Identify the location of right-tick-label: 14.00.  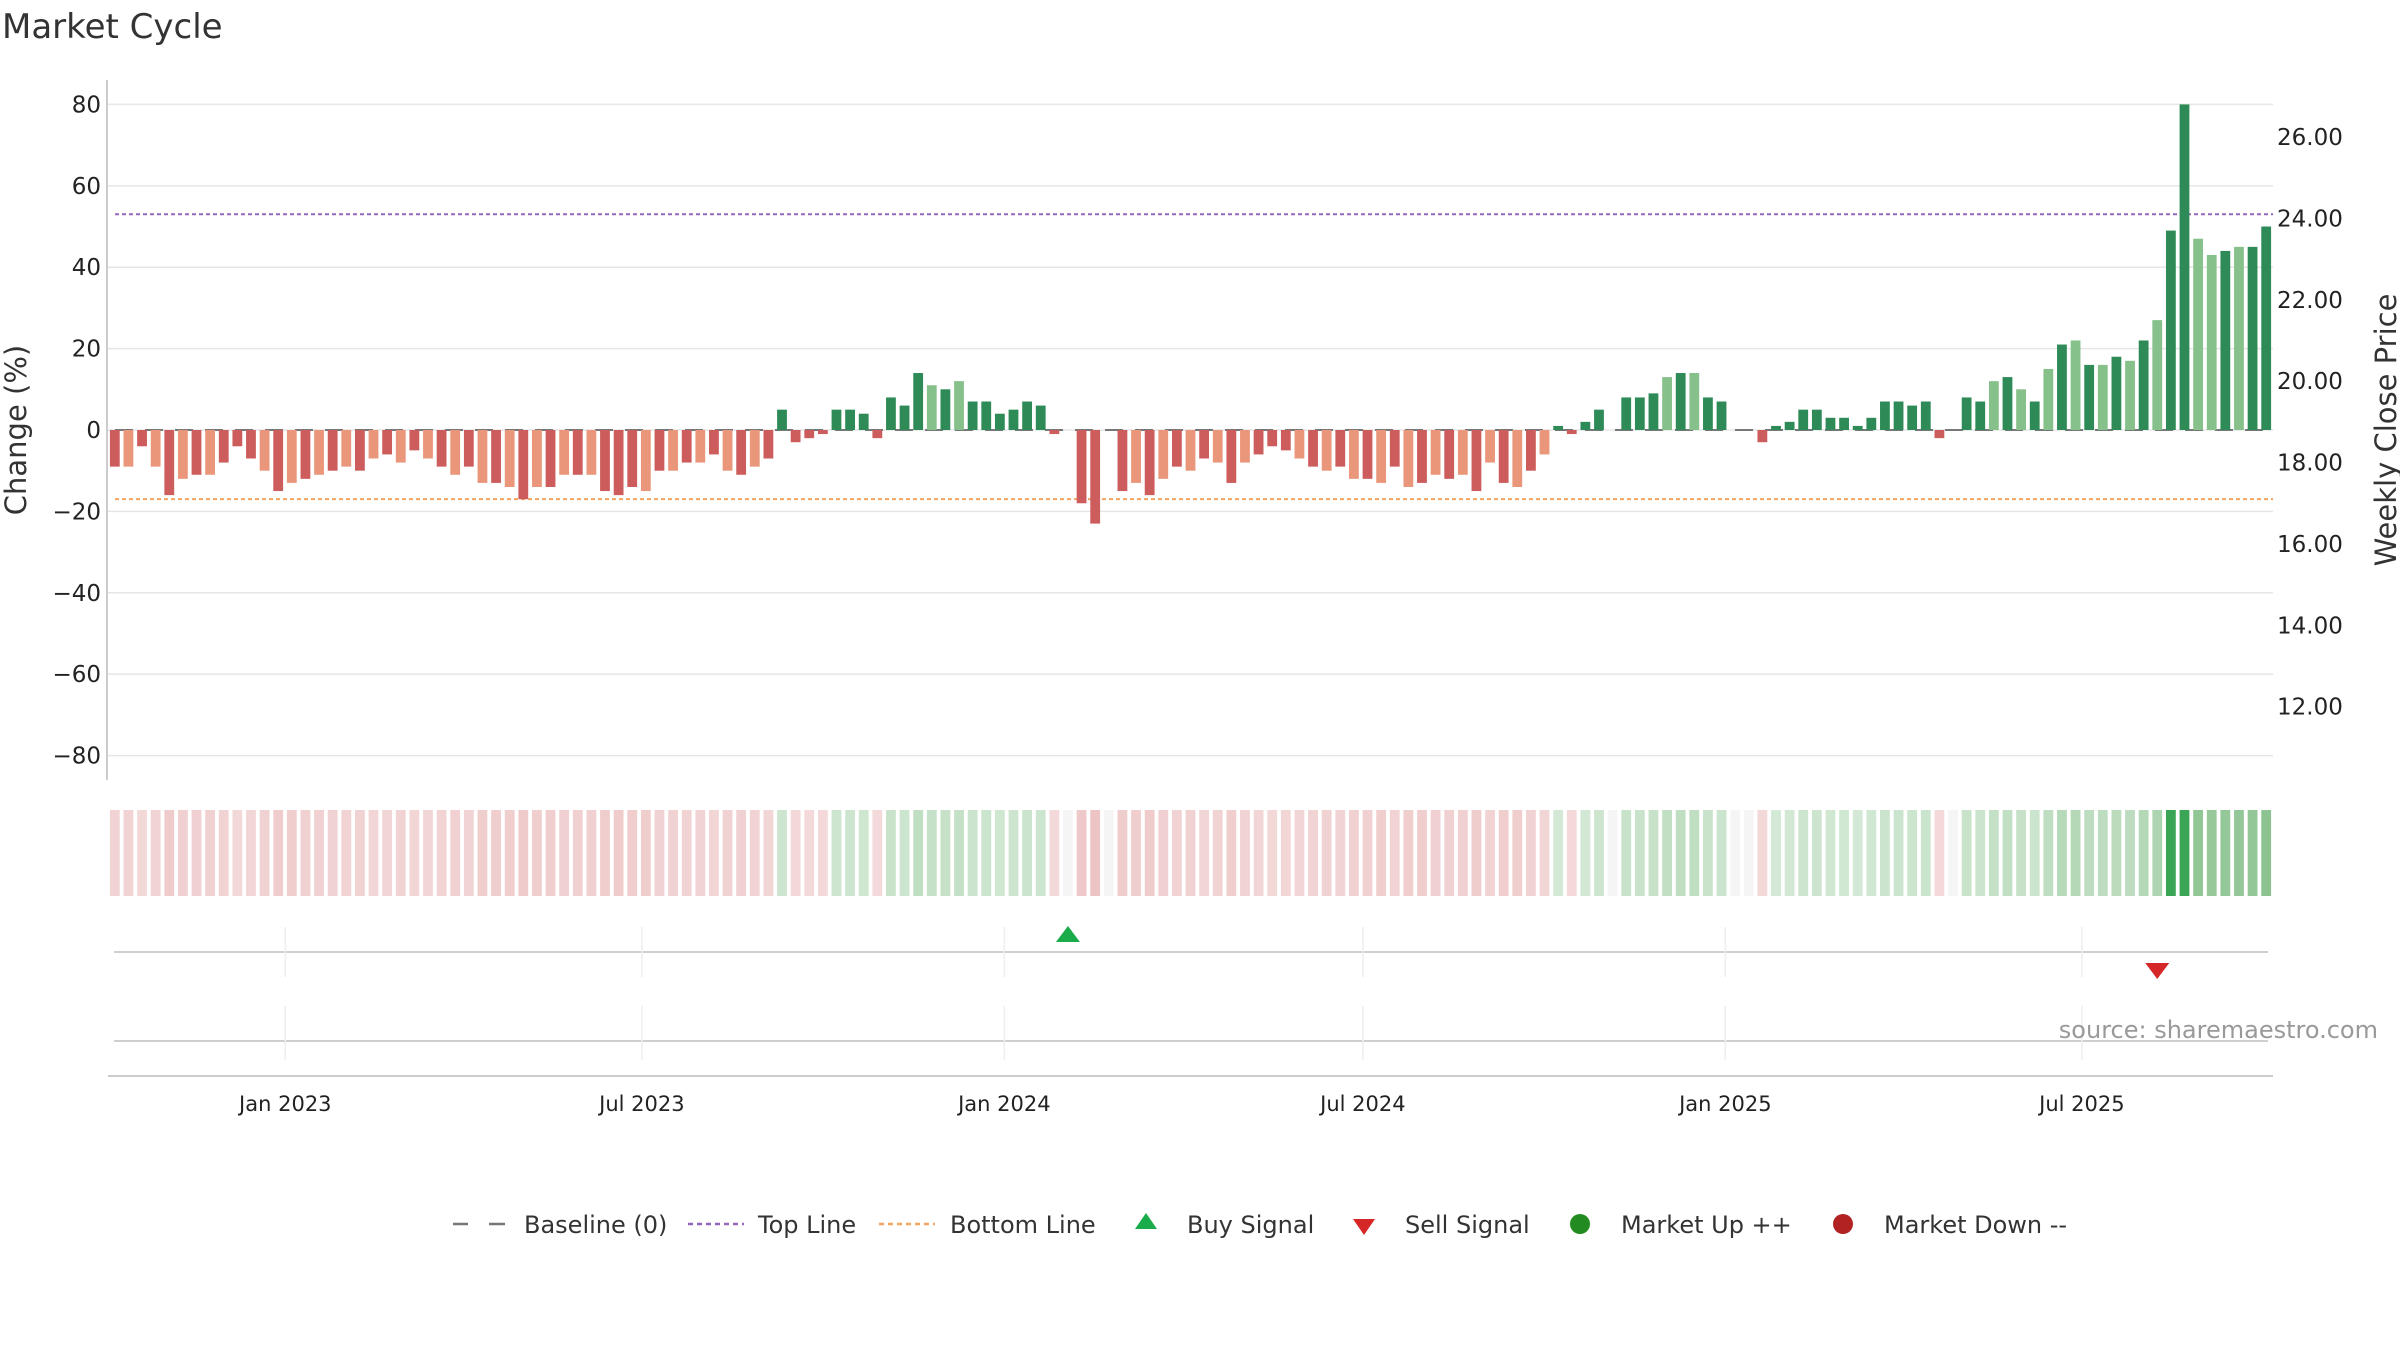
(2310, 626).